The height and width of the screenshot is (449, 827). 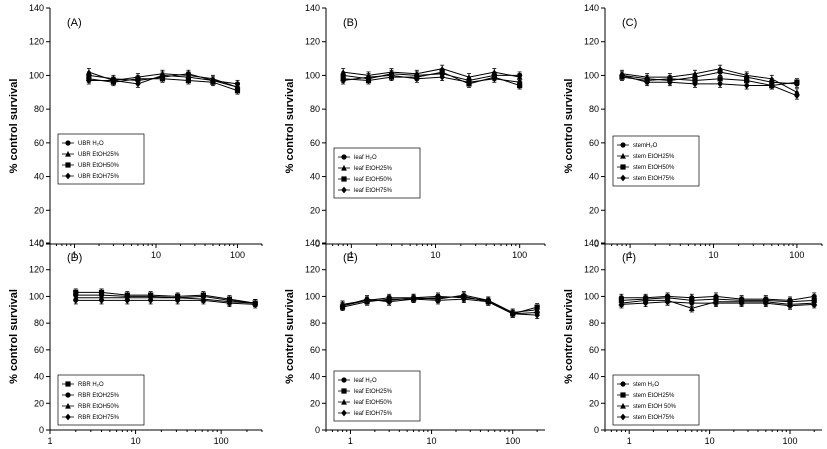 I want to click on legend-entry: stemH₂O, so click(x=645, y=146).